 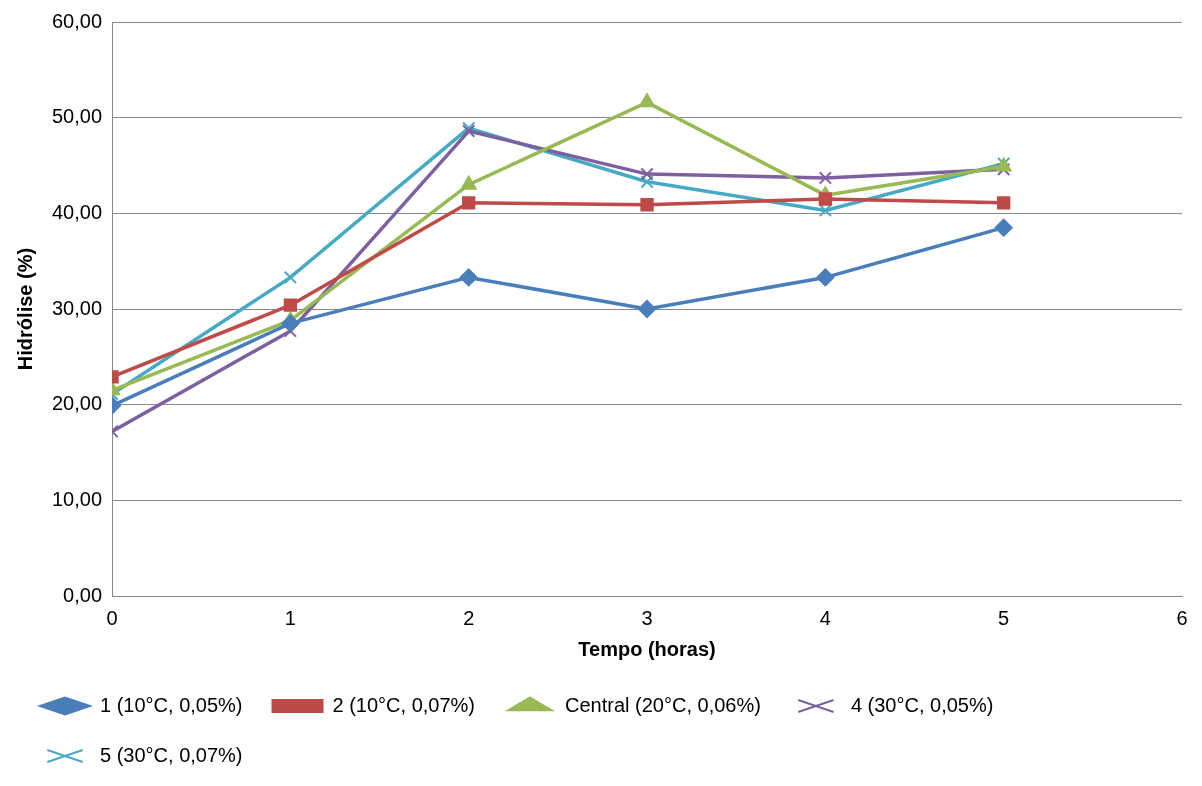 I want to click on x-axis-title: Tempo (horas), so click(x=647, y=648).